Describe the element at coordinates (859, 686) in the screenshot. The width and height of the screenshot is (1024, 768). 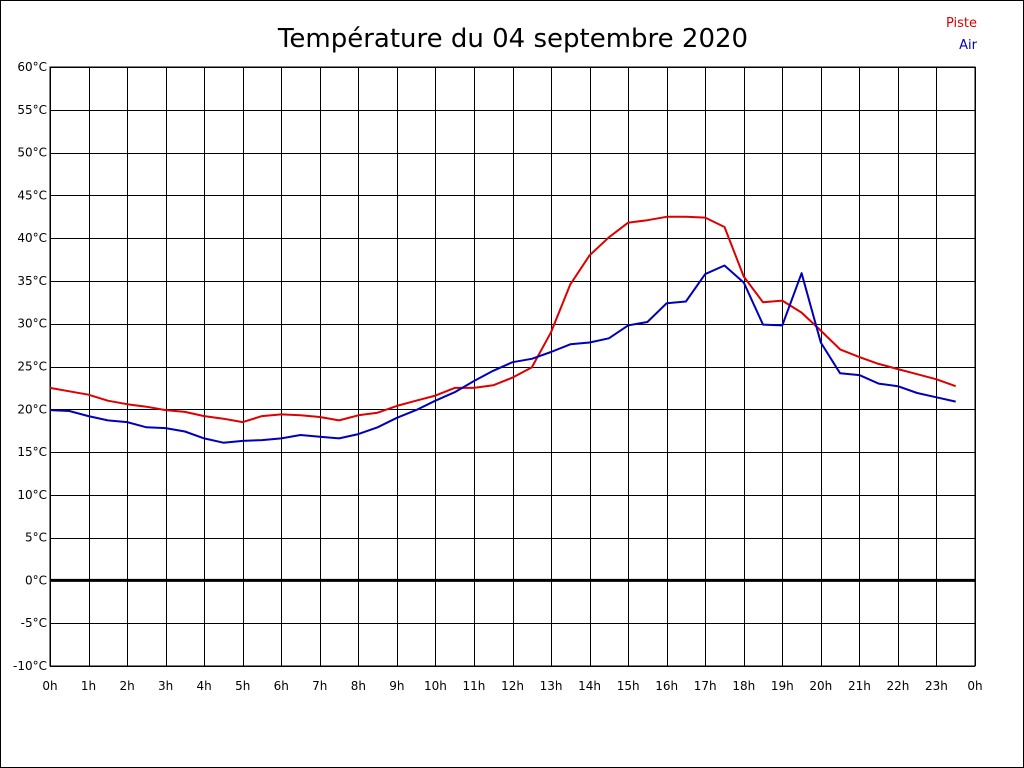
I see `x-tick-label: 21h` at that location.